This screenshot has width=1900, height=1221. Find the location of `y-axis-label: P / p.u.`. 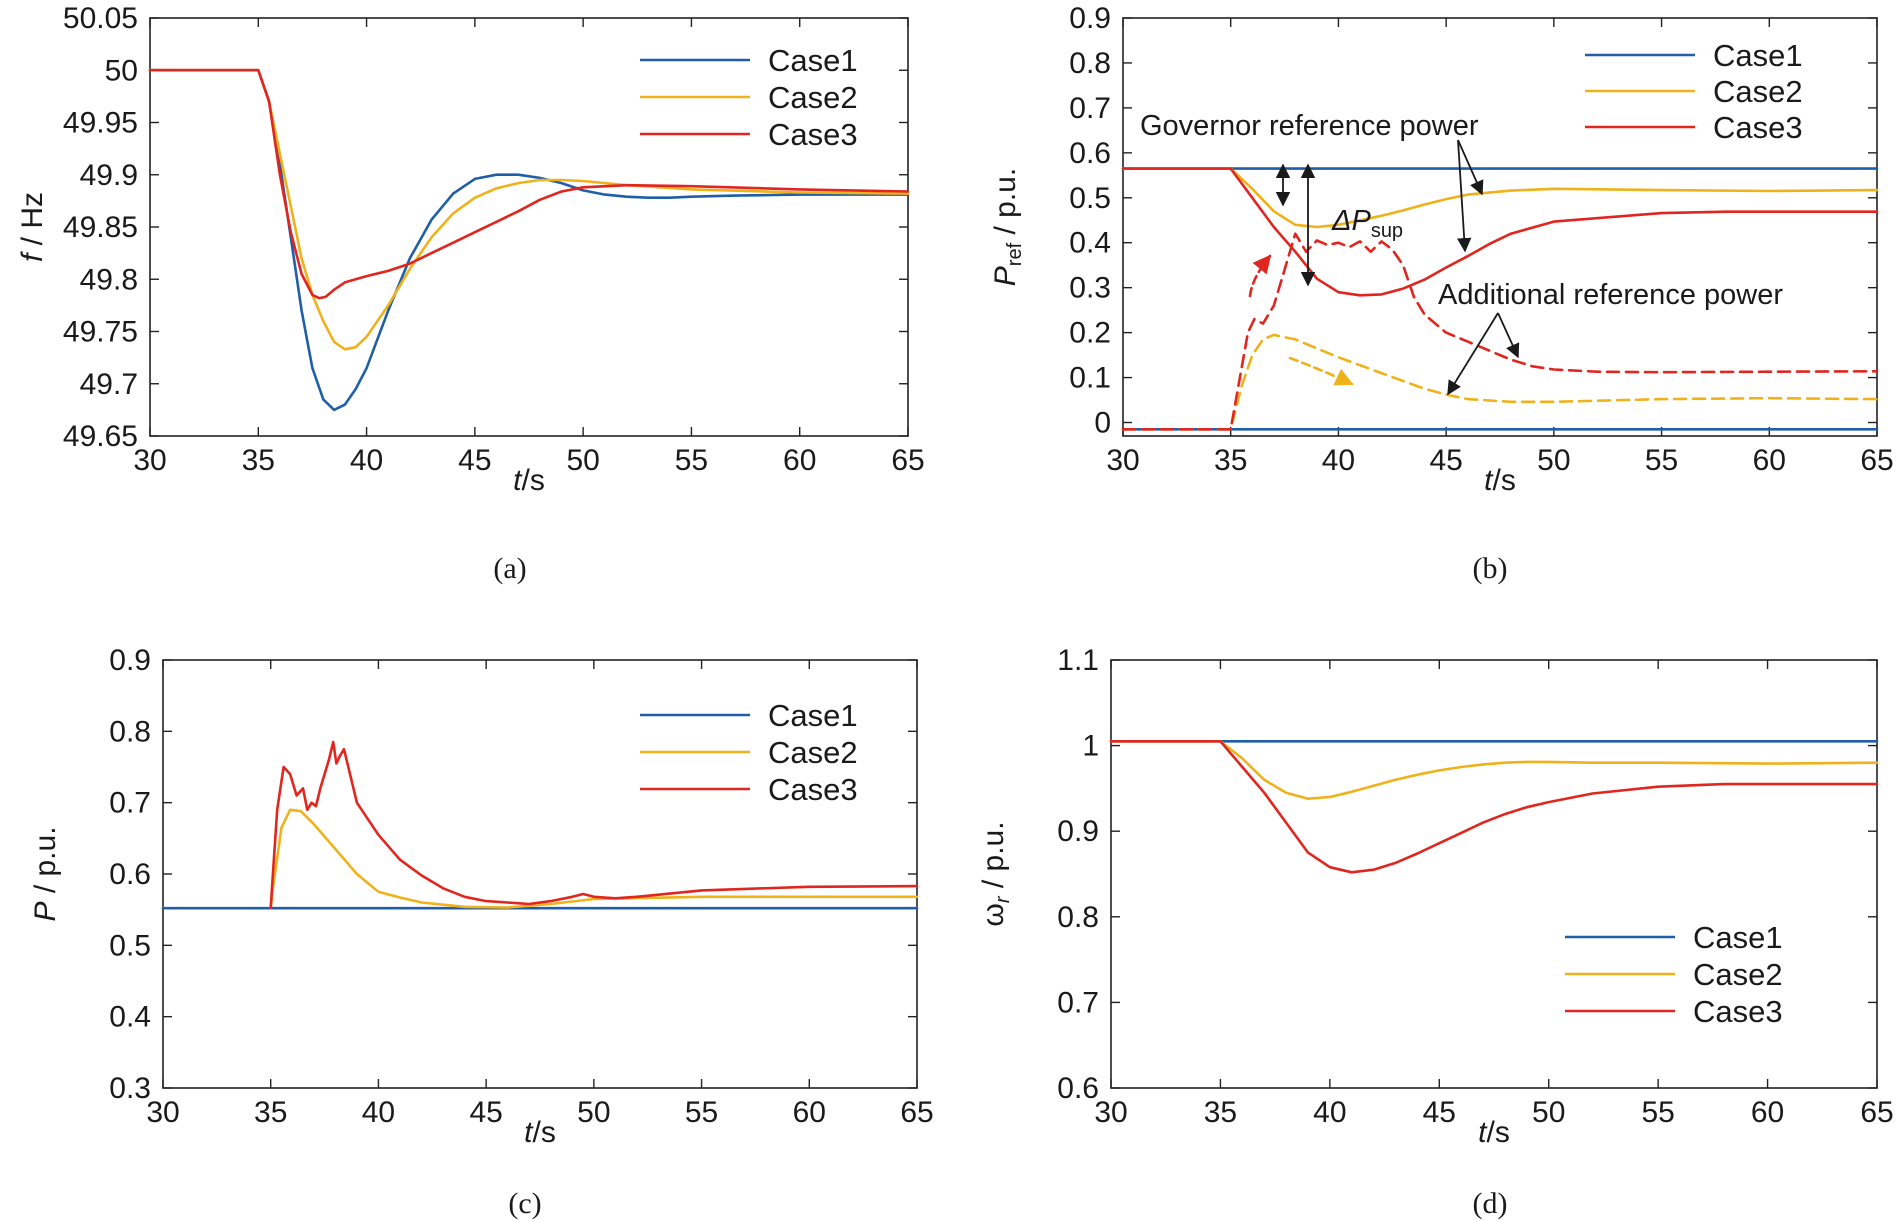

y-axis-label: P / p.u. is located at coordinates (45, 873).